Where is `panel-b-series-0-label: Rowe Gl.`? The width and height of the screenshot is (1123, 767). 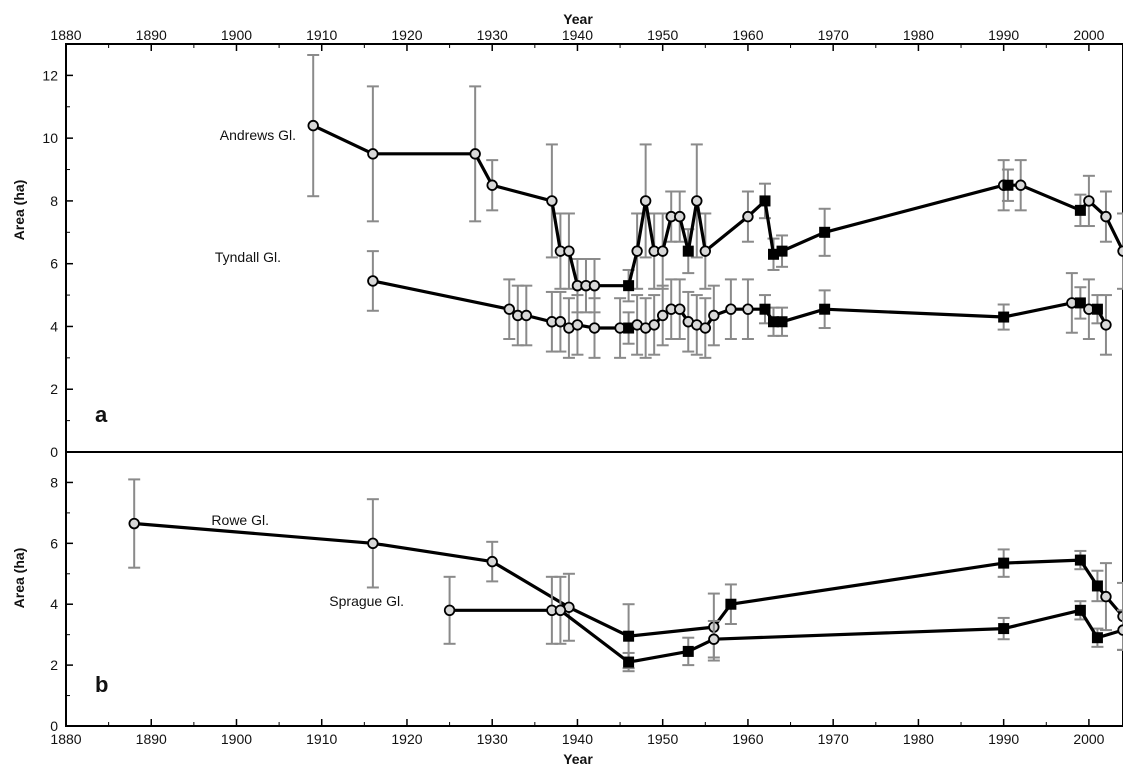
panel-b-series-0-label: Rowe Gl. is located at coordinates (240, 520).